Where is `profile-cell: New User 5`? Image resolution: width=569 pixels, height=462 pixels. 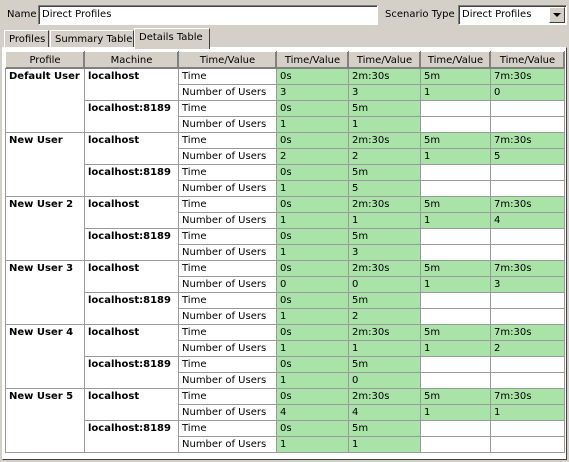 profile-cell: New User 5 is located at coordinates (45, 420).